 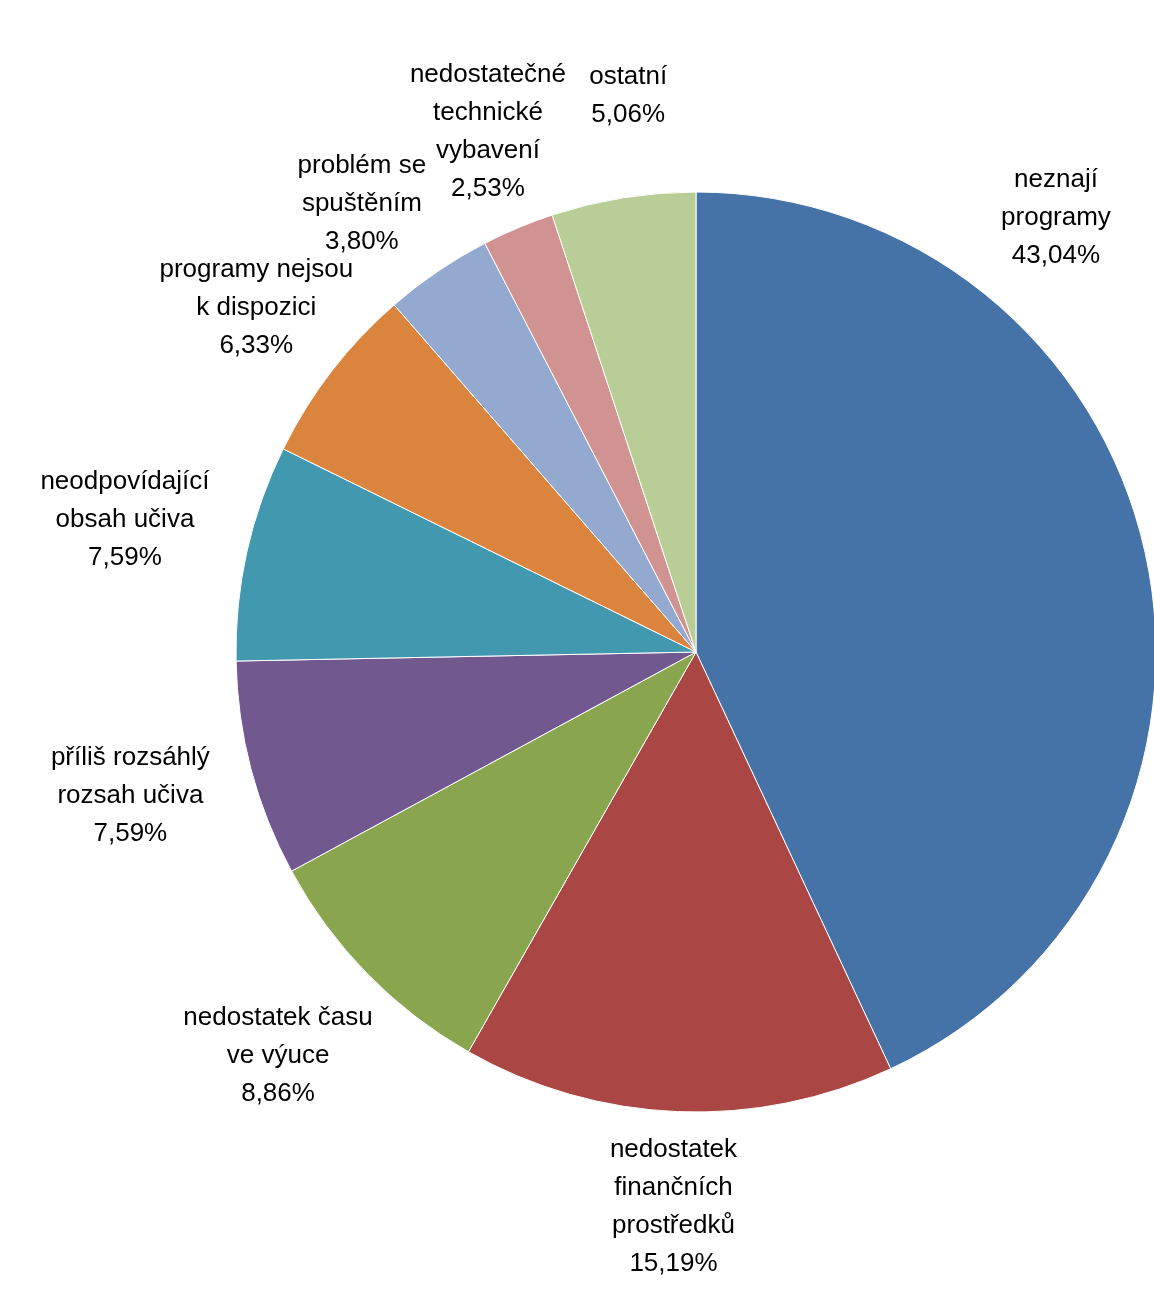 I want to click on data-label: 2,53%, so click(x=488, y=187).